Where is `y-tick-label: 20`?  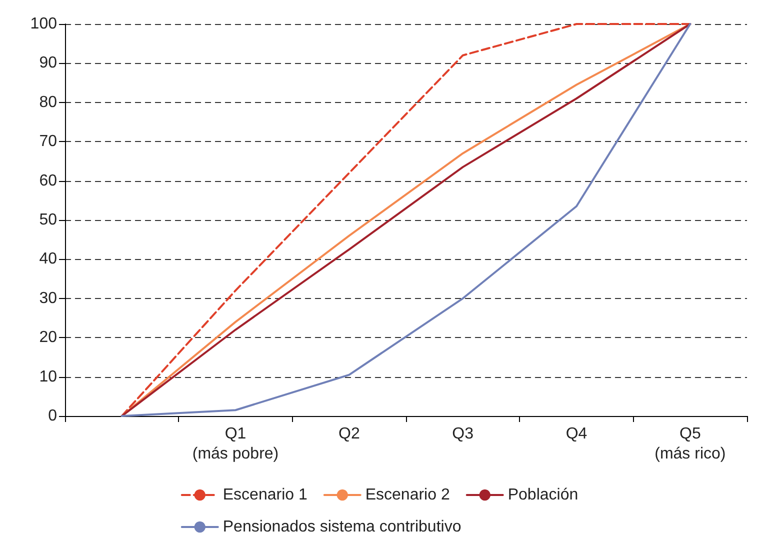 y-tick-label: 20 is located at coordinates (48, 337).